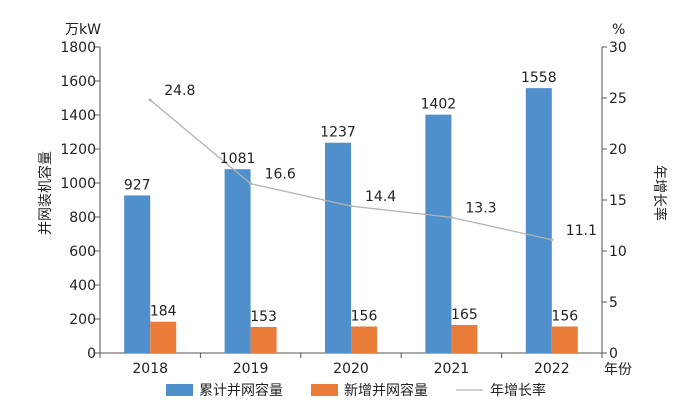  What do you see at coordinates (464, 315) in the screenshot?
I see `label-new: 165` at bounding box center [464, 315].